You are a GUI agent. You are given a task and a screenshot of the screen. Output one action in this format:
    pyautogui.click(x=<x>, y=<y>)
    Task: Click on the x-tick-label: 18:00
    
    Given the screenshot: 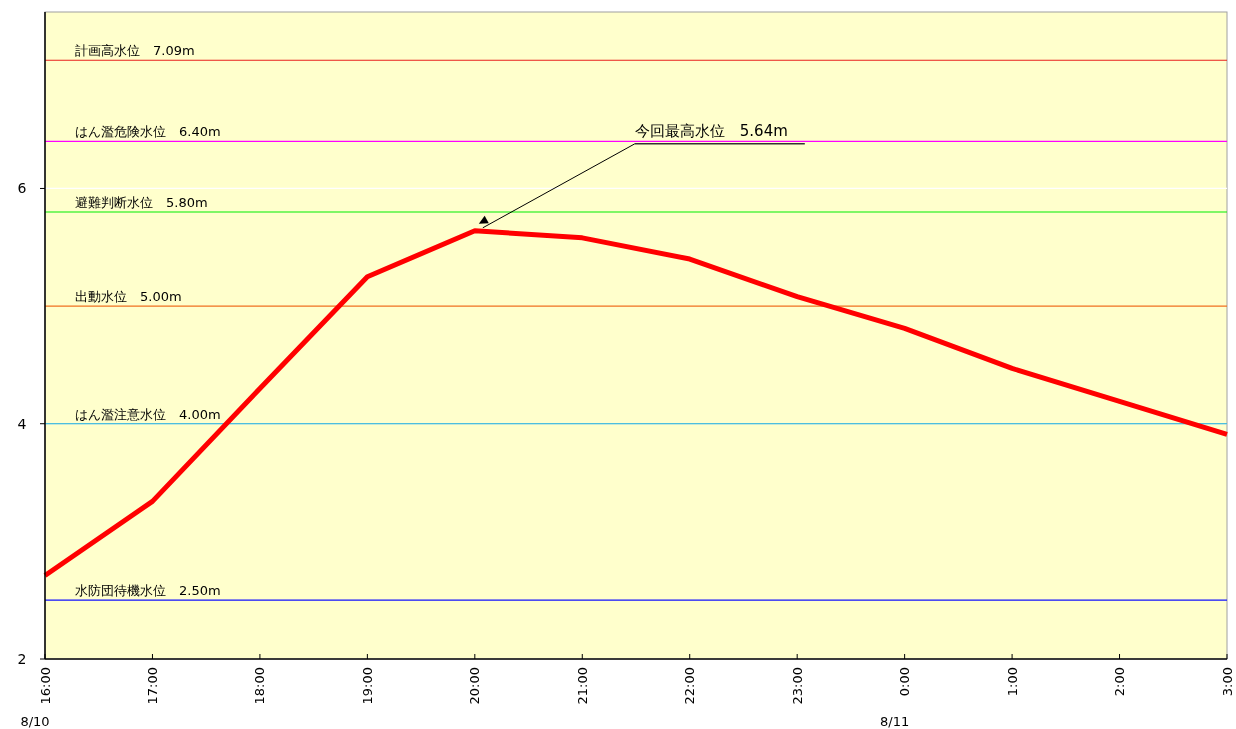 What is the action you would take?
    pyautogui.click(x=260, y=686)
    